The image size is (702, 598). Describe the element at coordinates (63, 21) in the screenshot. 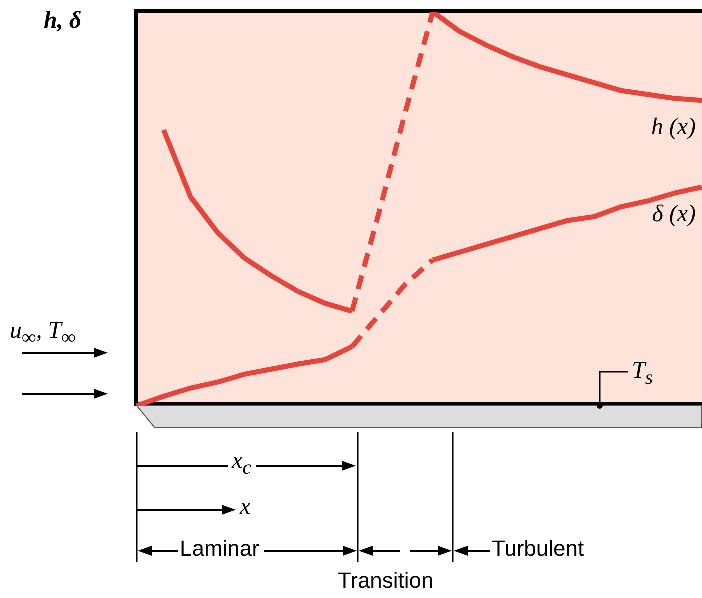

I see `y-axis-title: h, δ` at that location.